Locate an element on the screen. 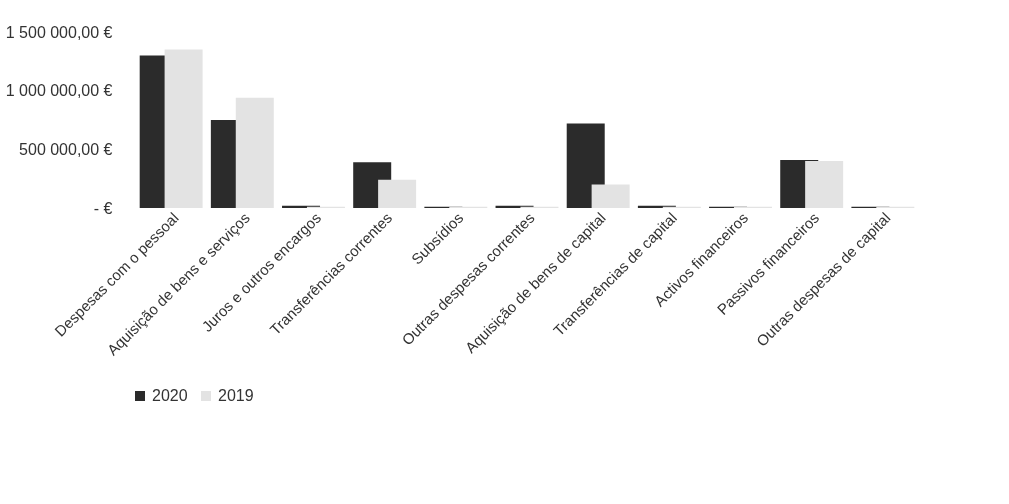  y-tick-label: 500 000,00 € is located at coordinates (66, 149).